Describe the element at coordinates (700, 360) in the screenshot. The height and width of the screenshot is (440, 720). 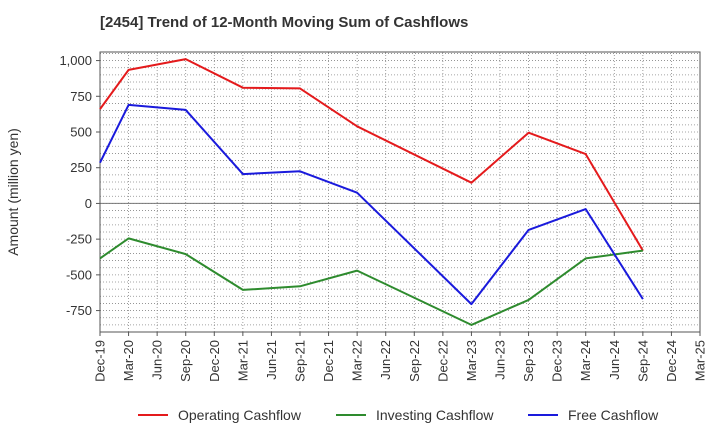
I see `x-tick-label: Mar-25` at that location.